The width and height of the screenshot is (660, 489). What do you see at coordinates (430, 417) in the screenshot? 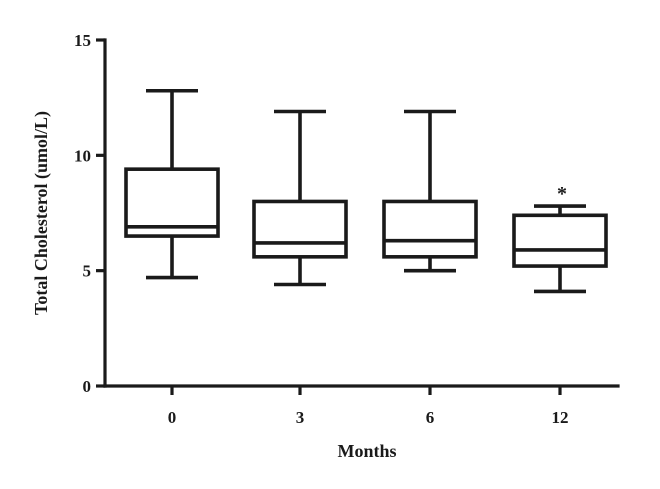
I see `x-tick-label: 6` at bounding box center [430, 417].